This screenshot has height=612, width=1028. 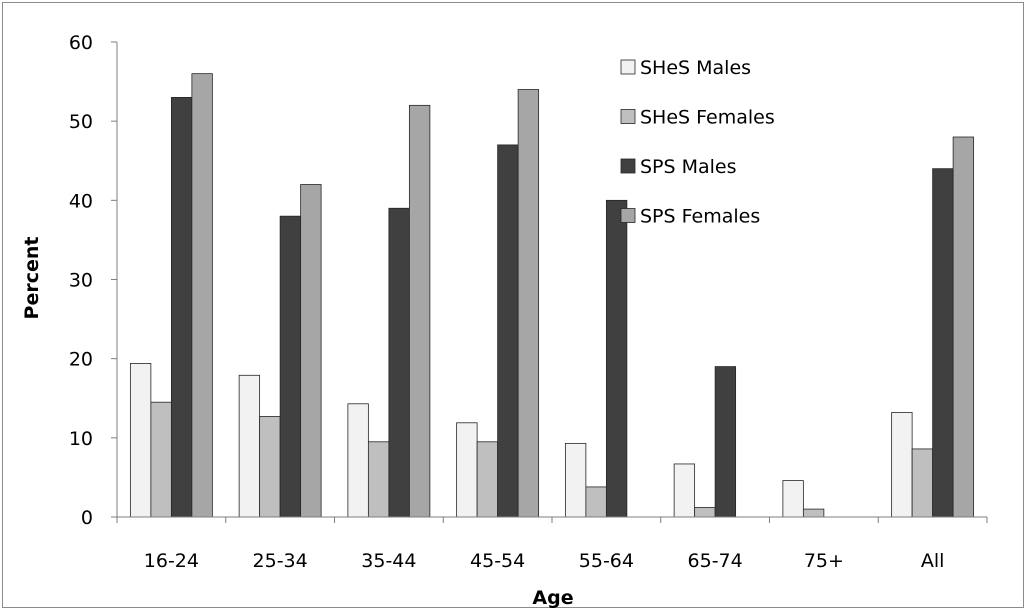 I want to click on legend-label: SPS Females, so click(x=700, y=217).